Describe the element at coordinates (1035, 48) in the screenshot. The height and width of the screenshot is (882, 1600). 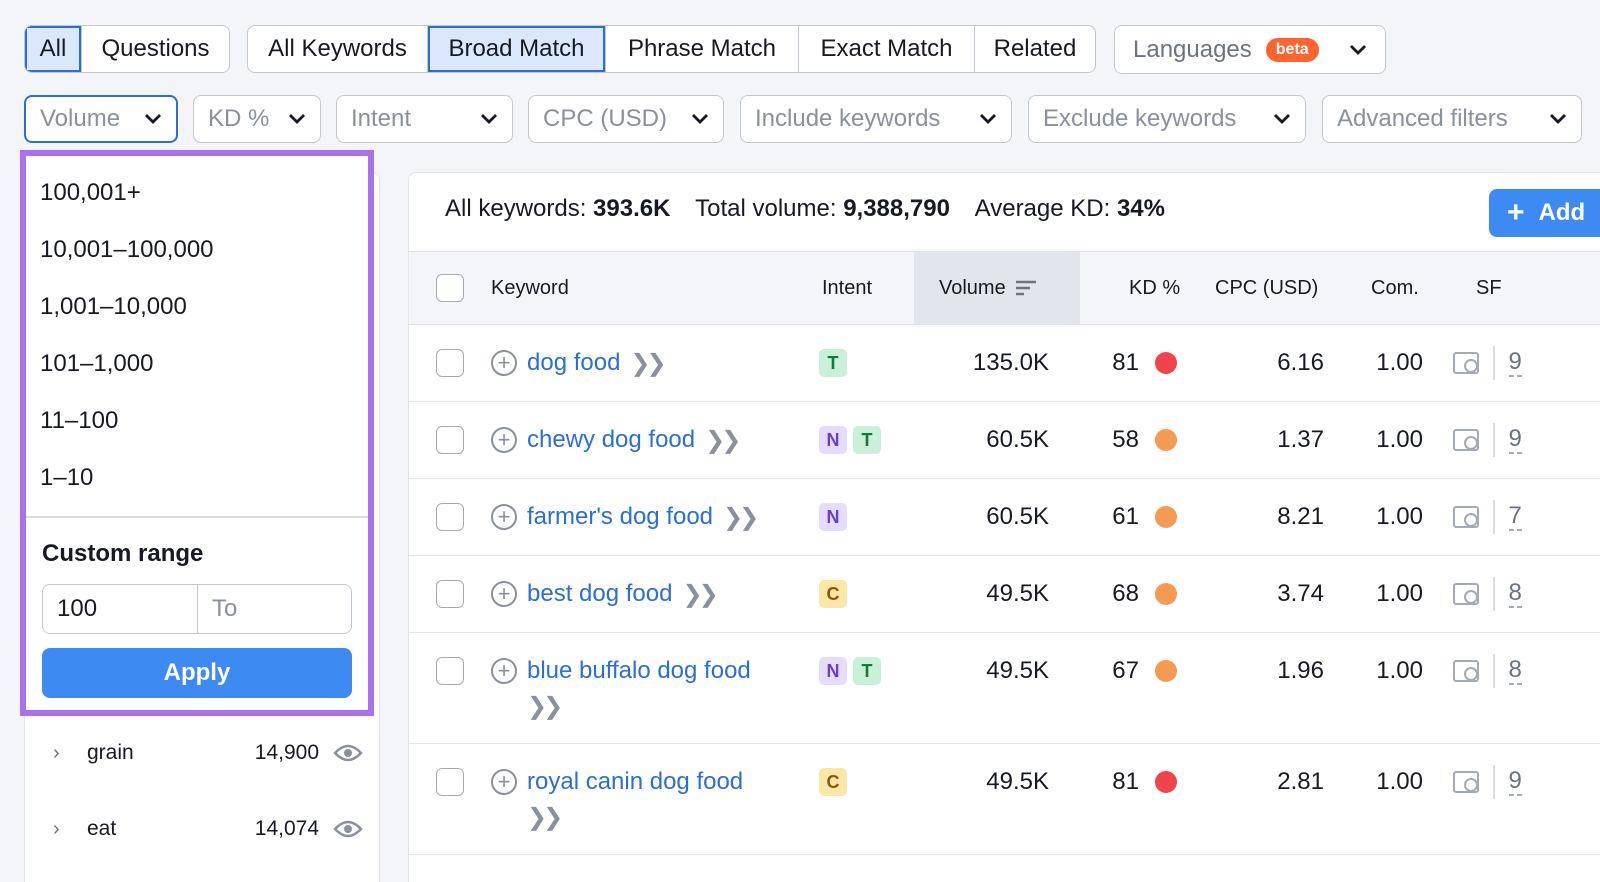
I see `tab-related: Related` at that location.